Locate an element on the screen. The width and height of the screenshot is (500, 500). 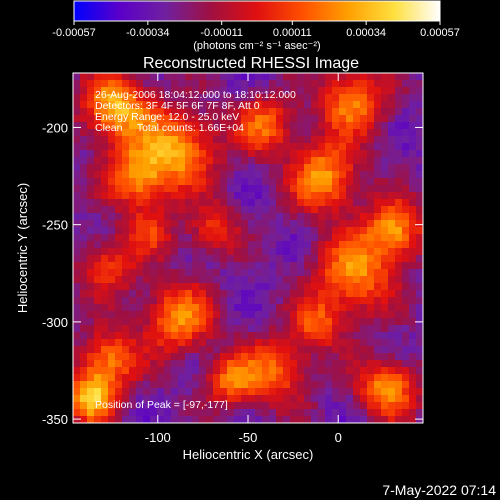
x-tick-label: -100 is located at coordinates (158, 437).